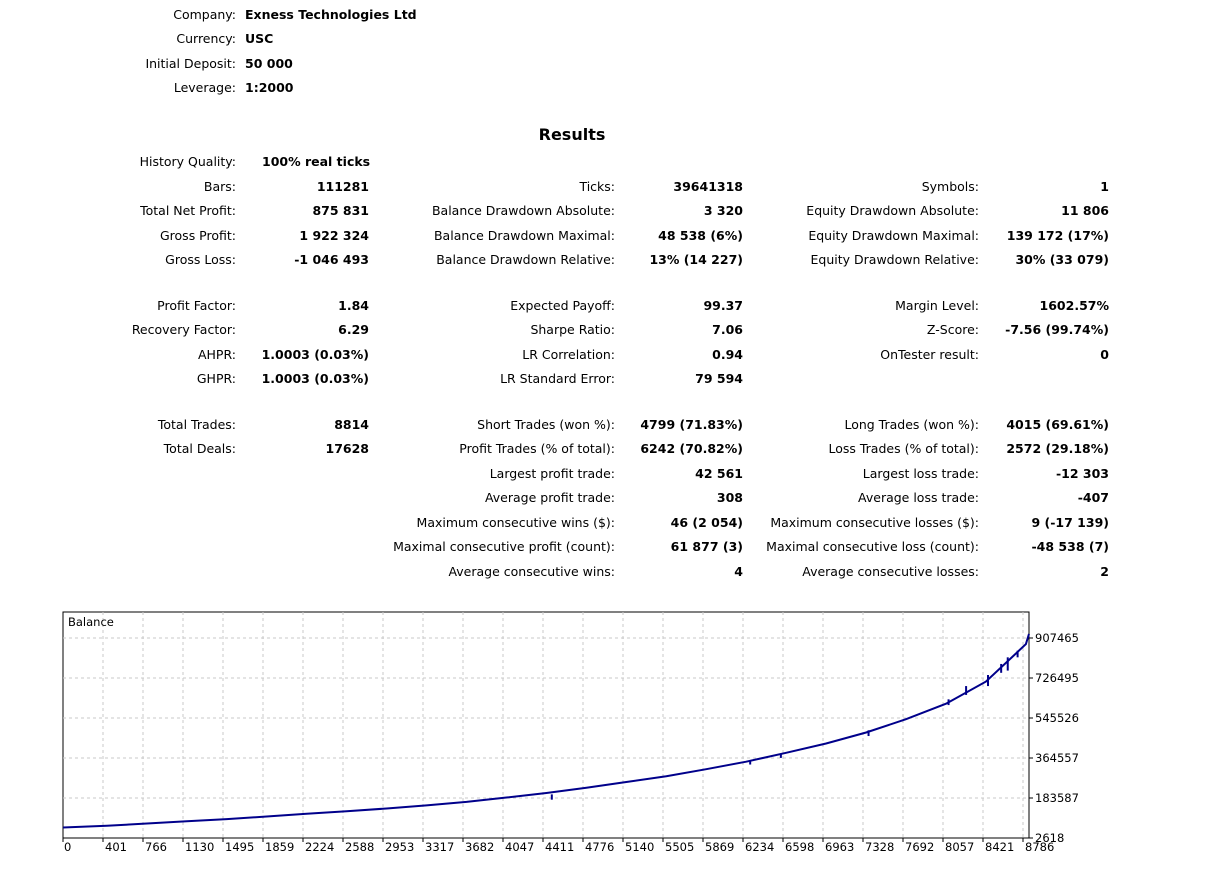 The image size is (1219, 871). Describe the element at coordinates (919, 847) in the screenshot. I see `x-tick-label: 7692` at that location.